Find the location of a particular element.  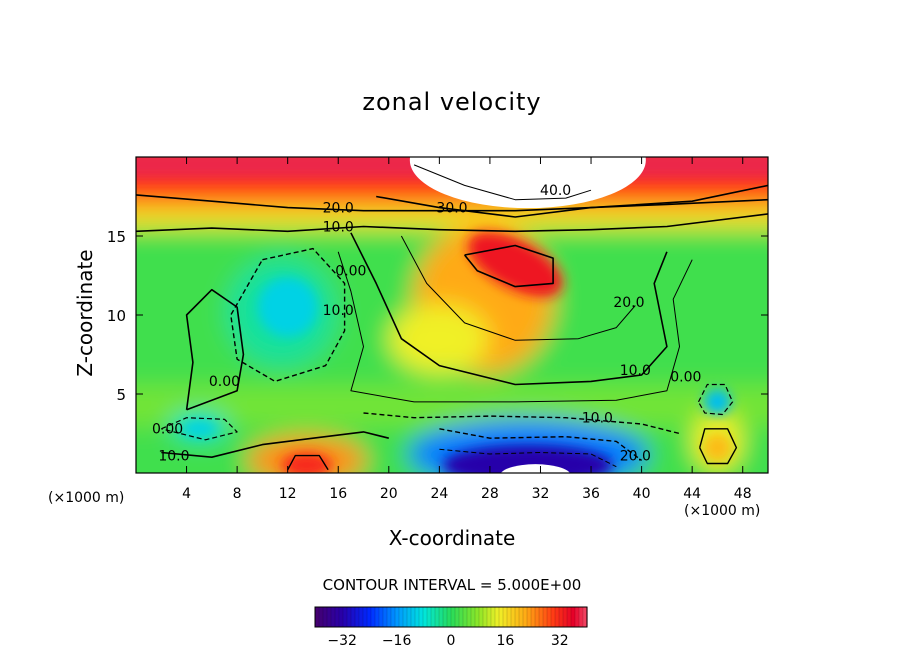

y-tick-label: 5 is located at coordinates (121, 395).